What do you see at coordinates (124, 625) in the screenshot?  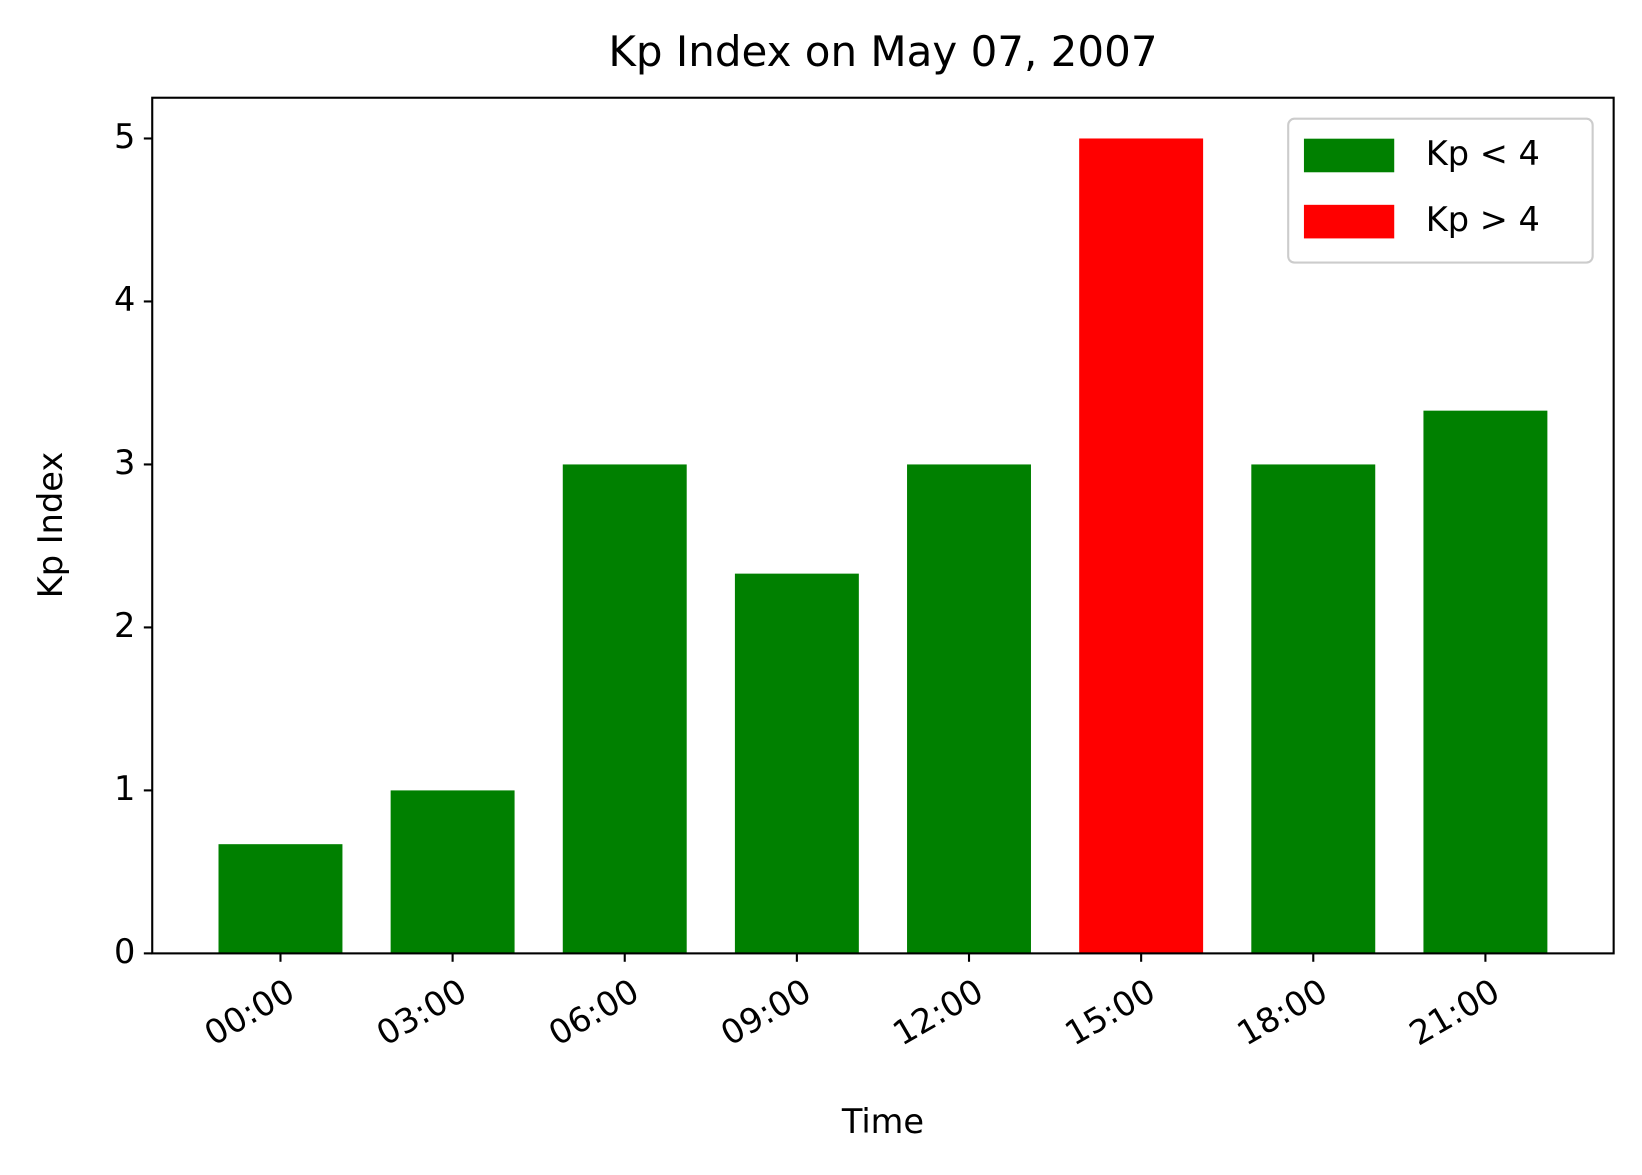 I see `y-tick-label: 2` at bounding box center [124, 625].